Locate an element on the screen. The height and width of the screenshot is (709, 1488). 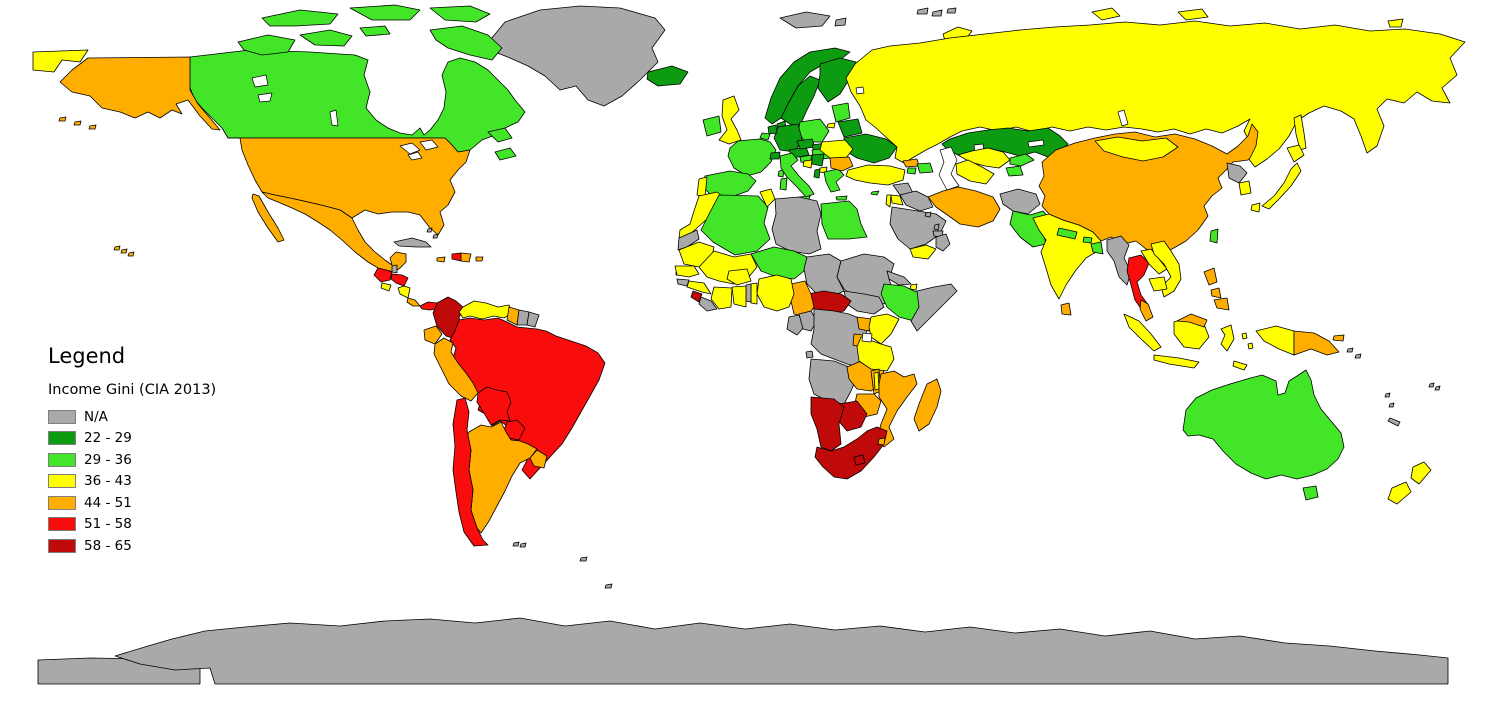
lake-balkhash is located at coordinates (1036, 143).